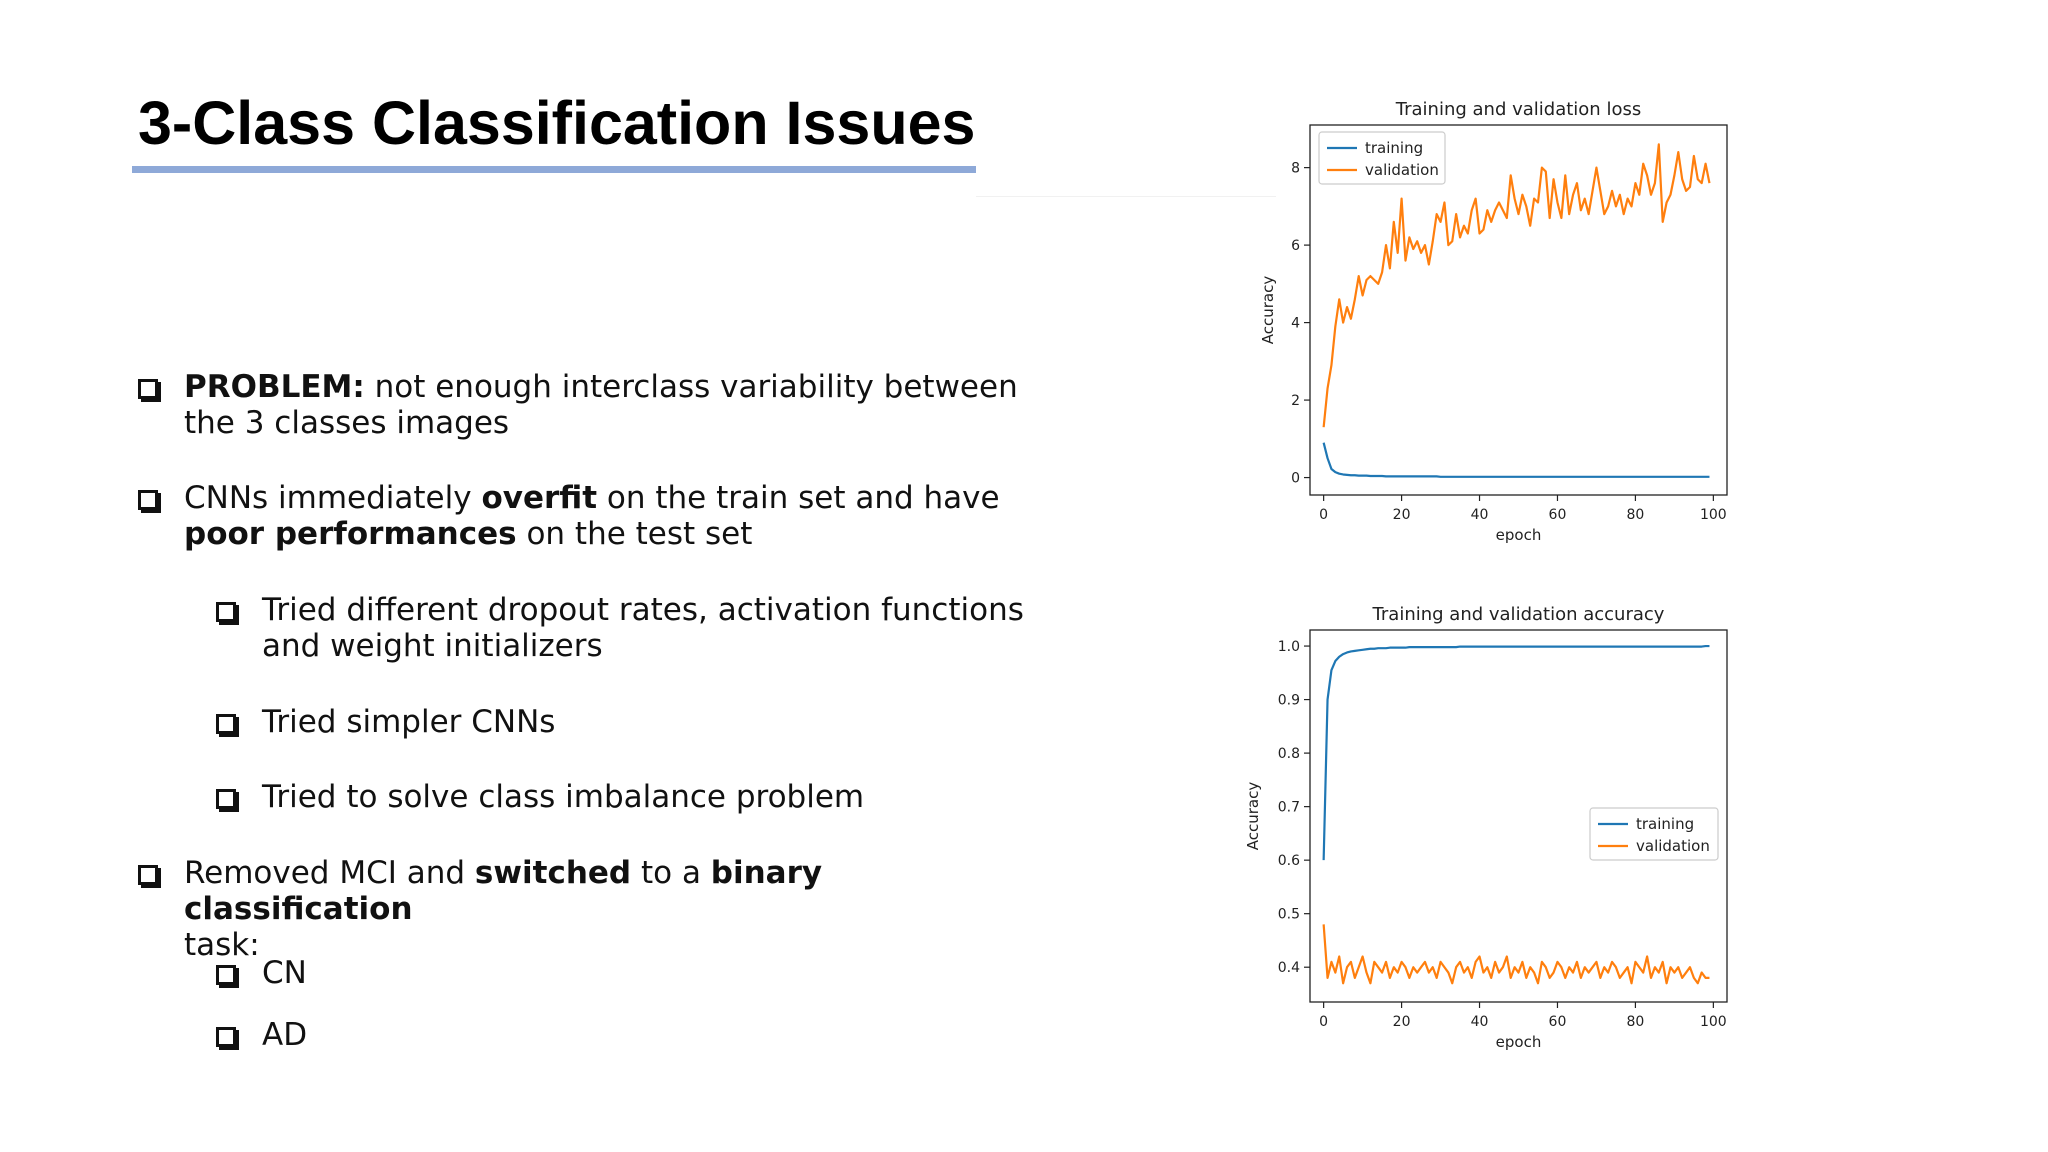 The width and height of the screenshot is (2048, 1152). What do you see at coordinates (614, 945) in the screenshot?
I see `bullet-line: task:` at bounding box center [614, 945].